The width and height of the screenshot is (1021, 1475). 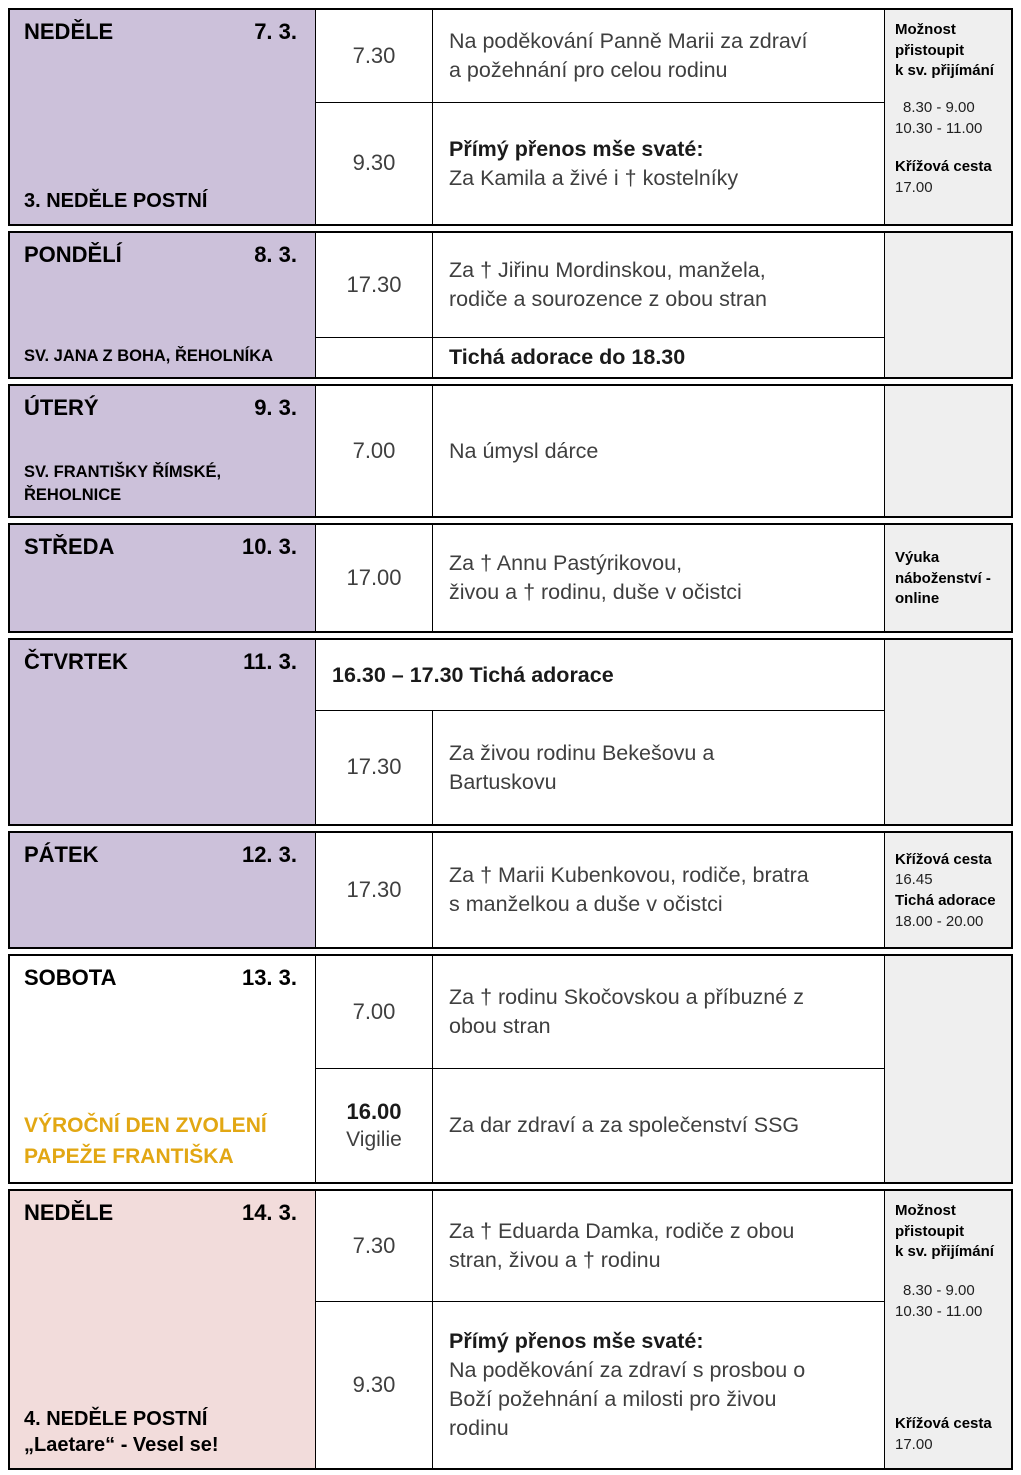 I want to click on day-subtitle: 4. NEDĚLE POSTNÍ „Laetare“ - Vesel se!, so click(x=164, y=1432).